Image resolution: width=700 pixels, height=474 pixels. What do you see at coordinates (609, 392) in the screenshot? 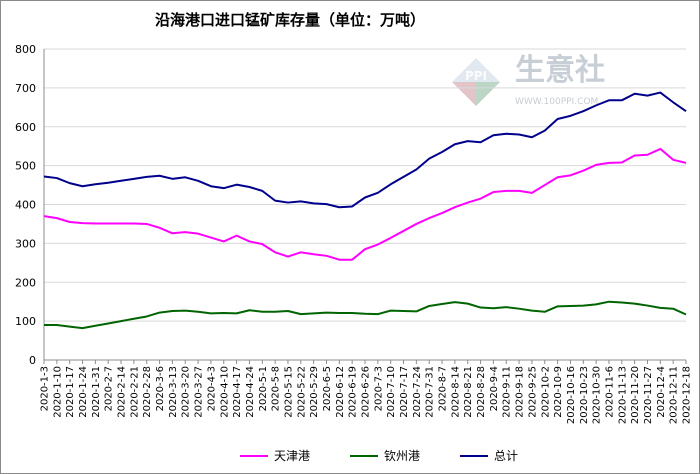
I see `x-tick-label: 2020-11-6` at bounding box center [609, 392].